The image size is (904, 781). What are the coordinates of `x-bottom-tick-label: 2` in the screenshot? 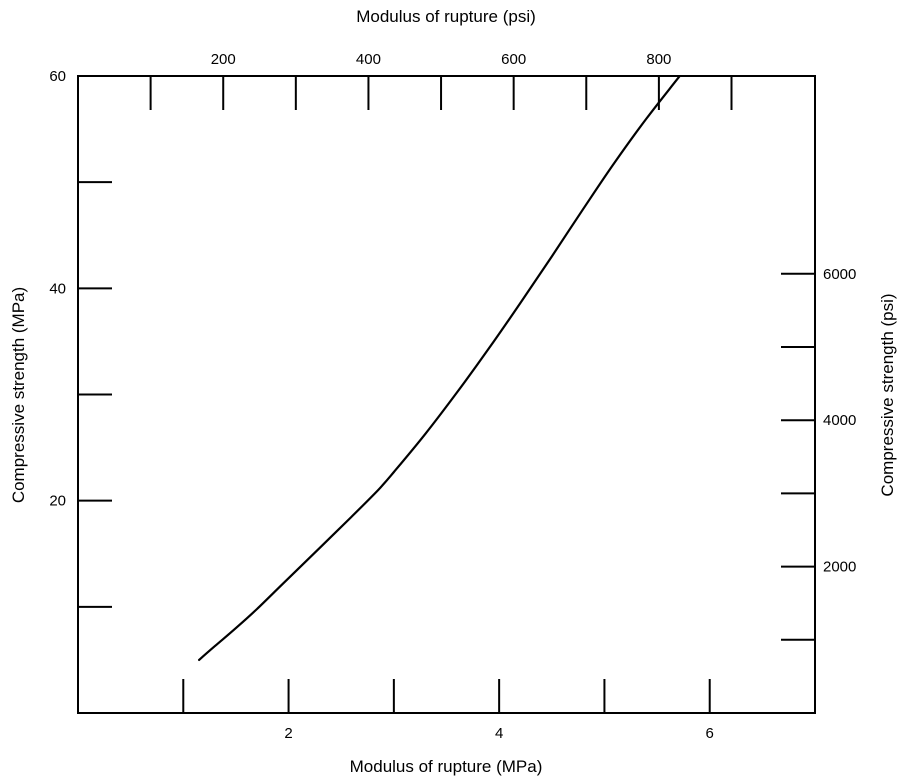 It's located at (288, 733).